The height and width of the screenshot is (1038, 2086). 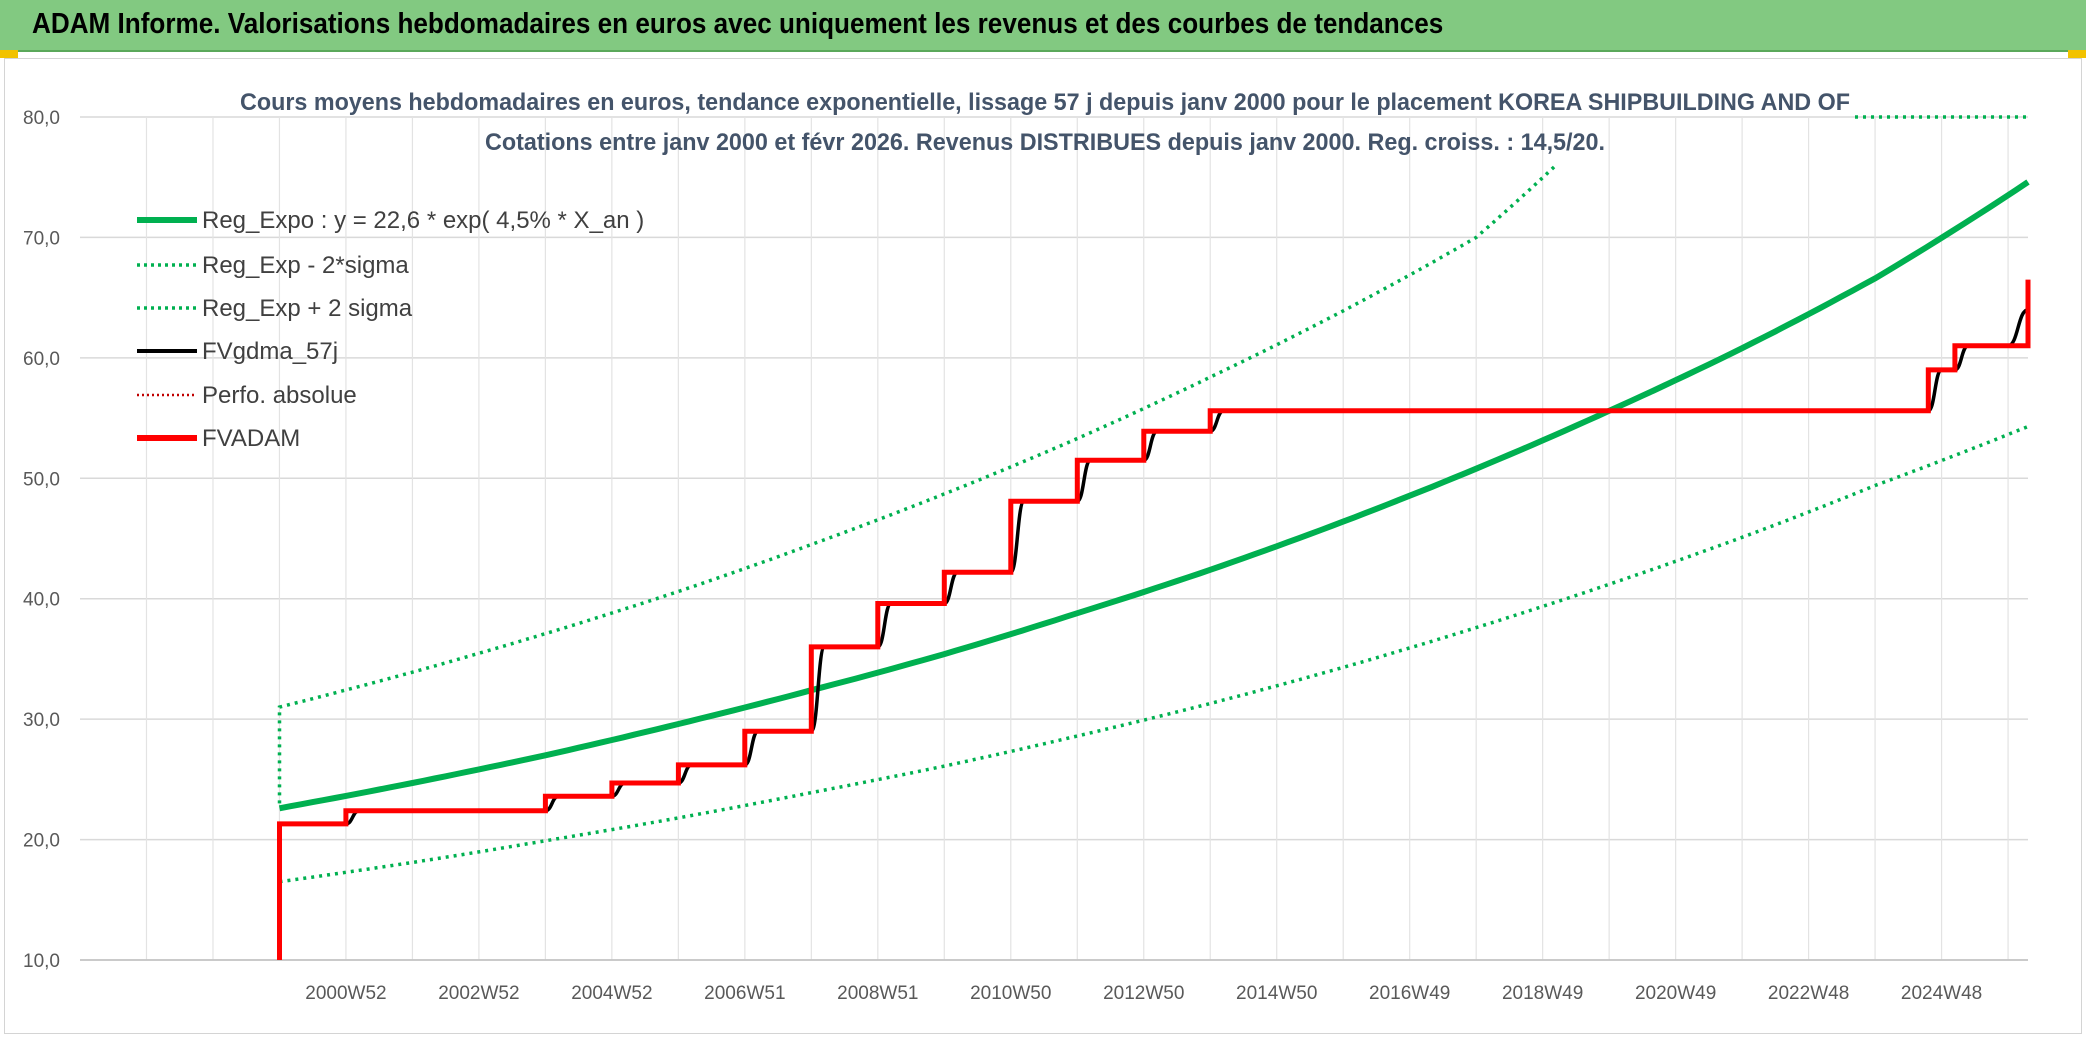 I want to click on x-tick-label: 2022W48, so click(x=1808, y=993).